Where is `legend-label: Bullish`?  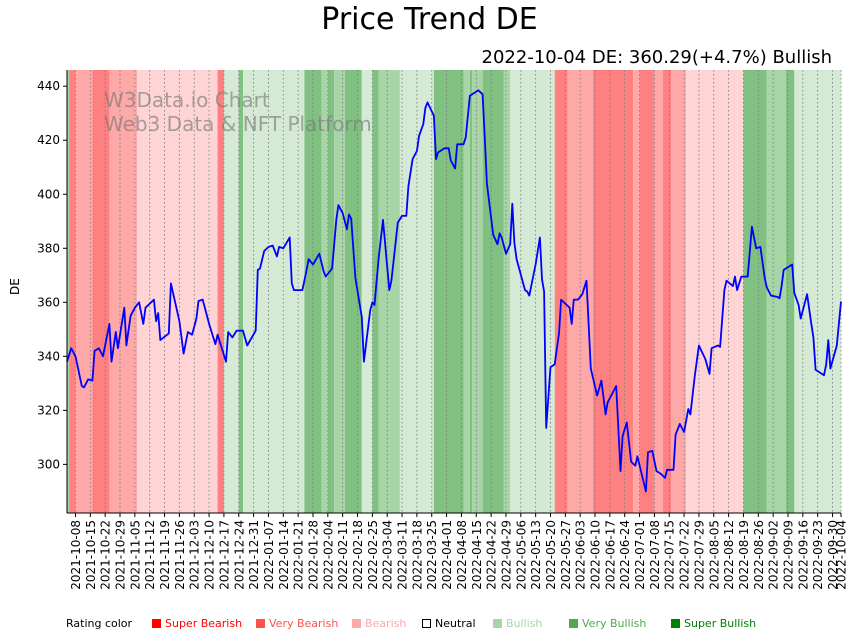
legend-label: Bullish is located at coordinates (524, 623).